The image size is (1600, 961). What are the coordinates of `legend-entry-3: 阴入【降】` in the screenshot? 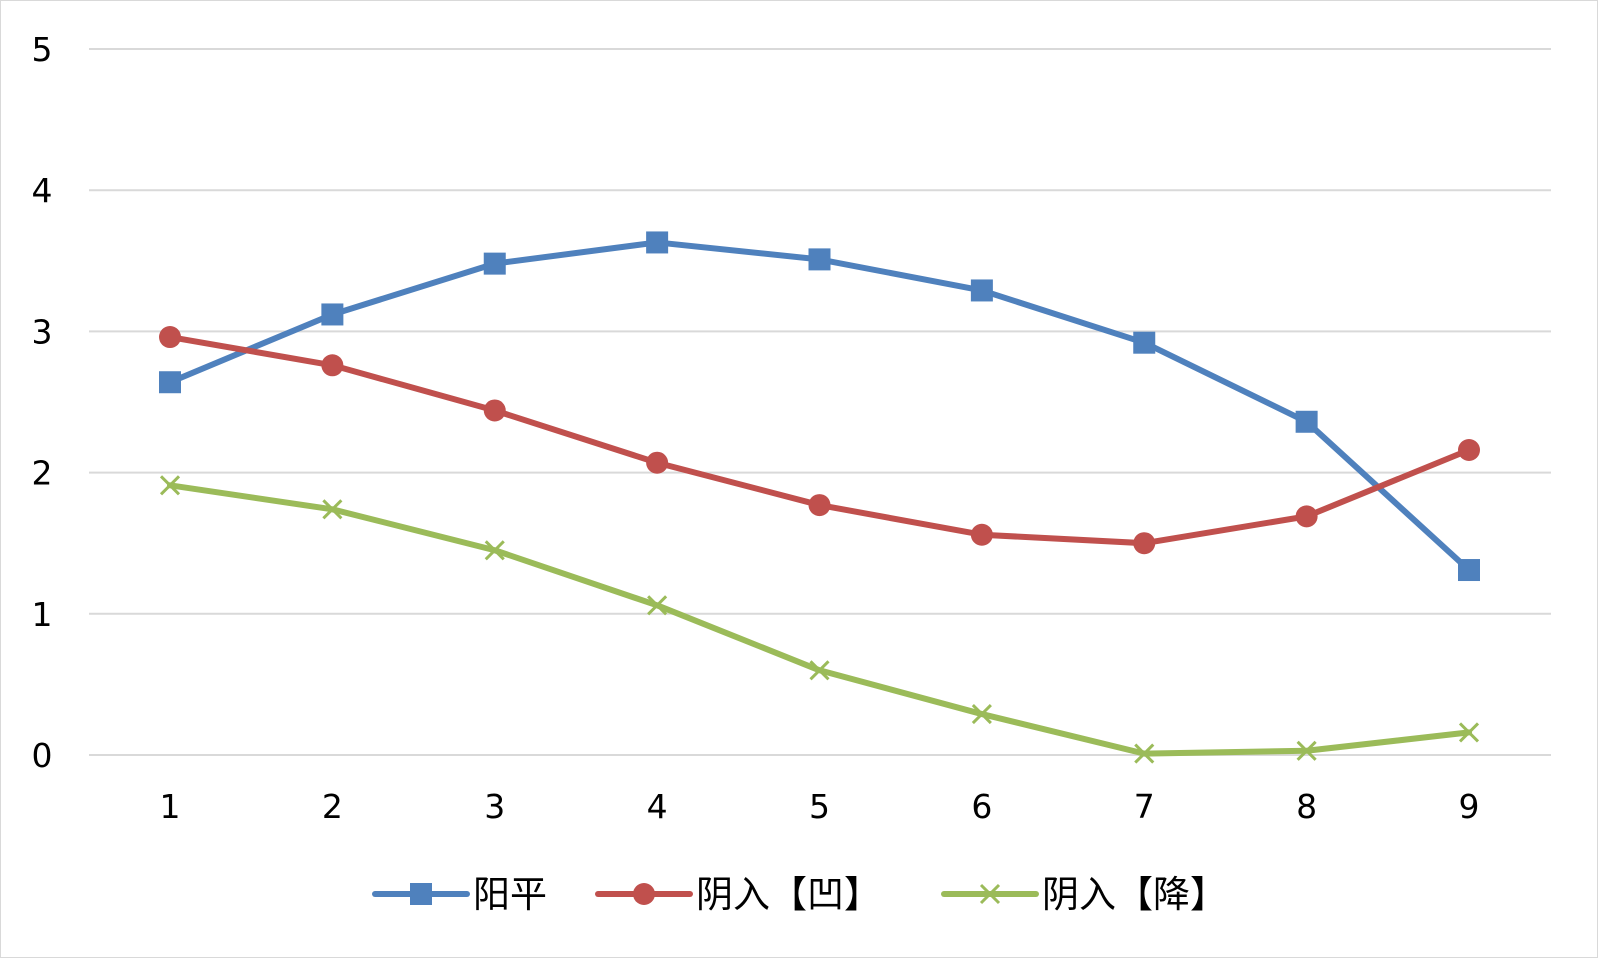 It's located at (1084, 894).